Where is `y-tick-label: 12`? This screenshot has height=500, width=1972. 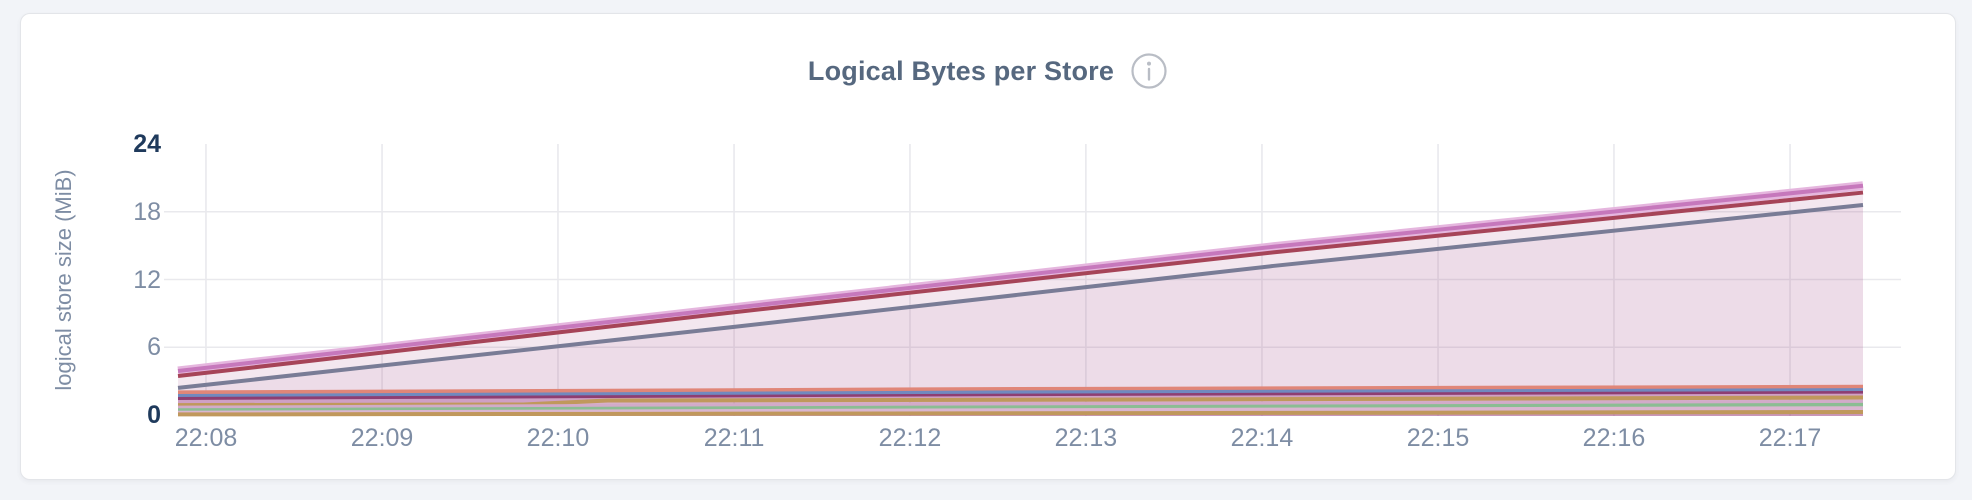
y-tick-label: 12 is located at coordinates (147, 279).